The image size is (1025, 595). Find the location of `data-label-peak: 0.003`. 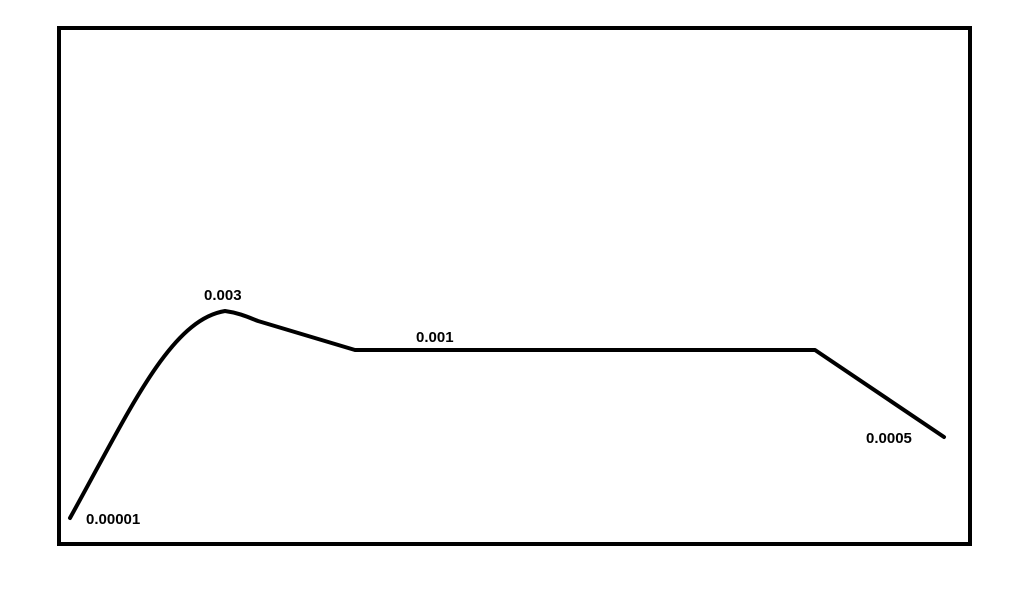

data-label-peak: 0.003 is located at coordinates (223, 295).